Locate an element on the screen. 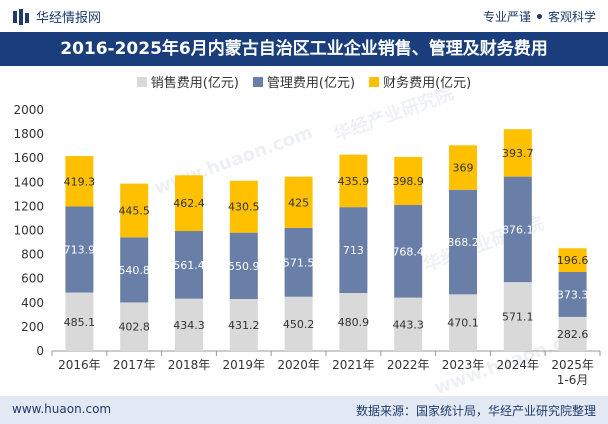 This screenshot has width=608, height=424. data-label-admin-8: 876.1 is located at coordinates (518, 229).